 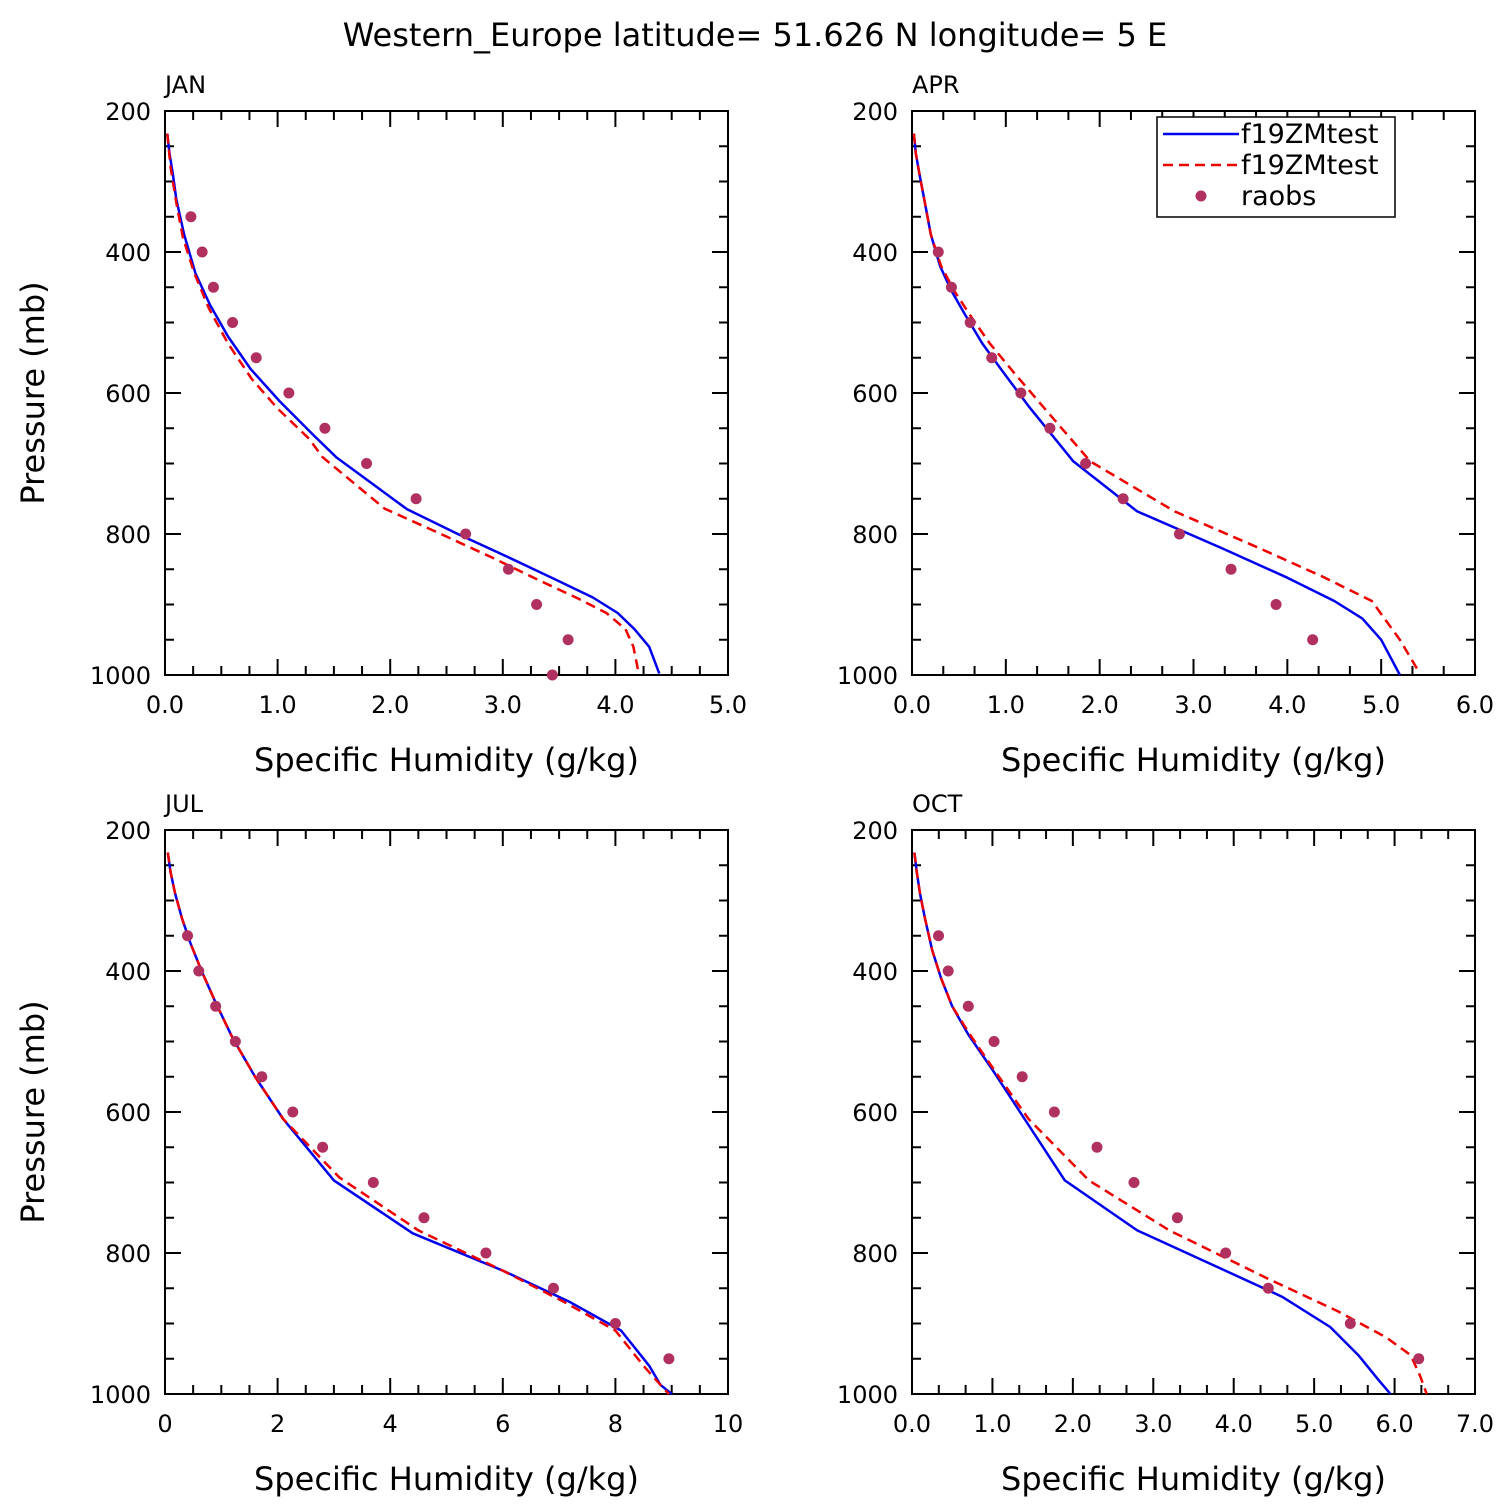 I want to click on legend-marker-dot, so click(x=1201, y=196).